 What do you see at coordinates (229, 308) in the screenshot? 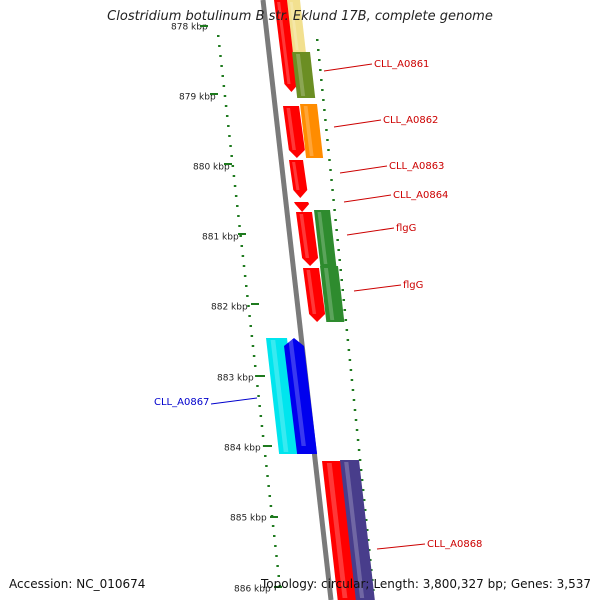
I see `ruler-label: 882 kbp` at bounding box center [229, 308].